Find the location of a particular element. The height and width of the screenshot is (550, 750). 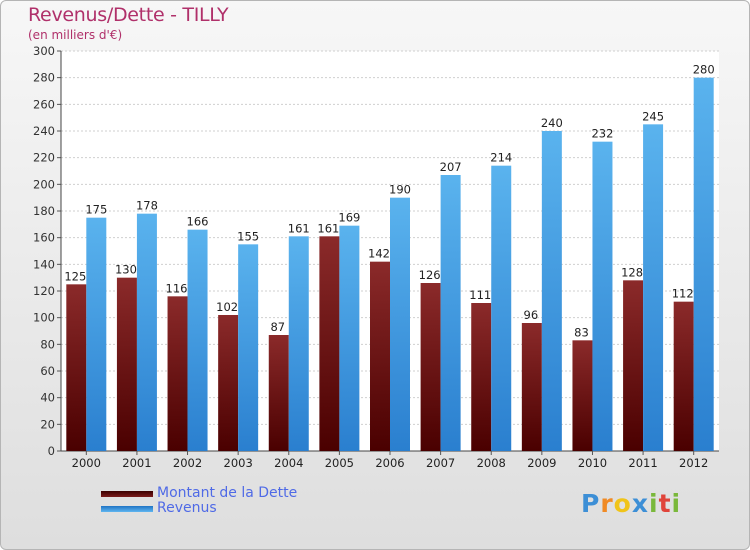

x-tick-label: 2006 is located at coordinates (389, 463).